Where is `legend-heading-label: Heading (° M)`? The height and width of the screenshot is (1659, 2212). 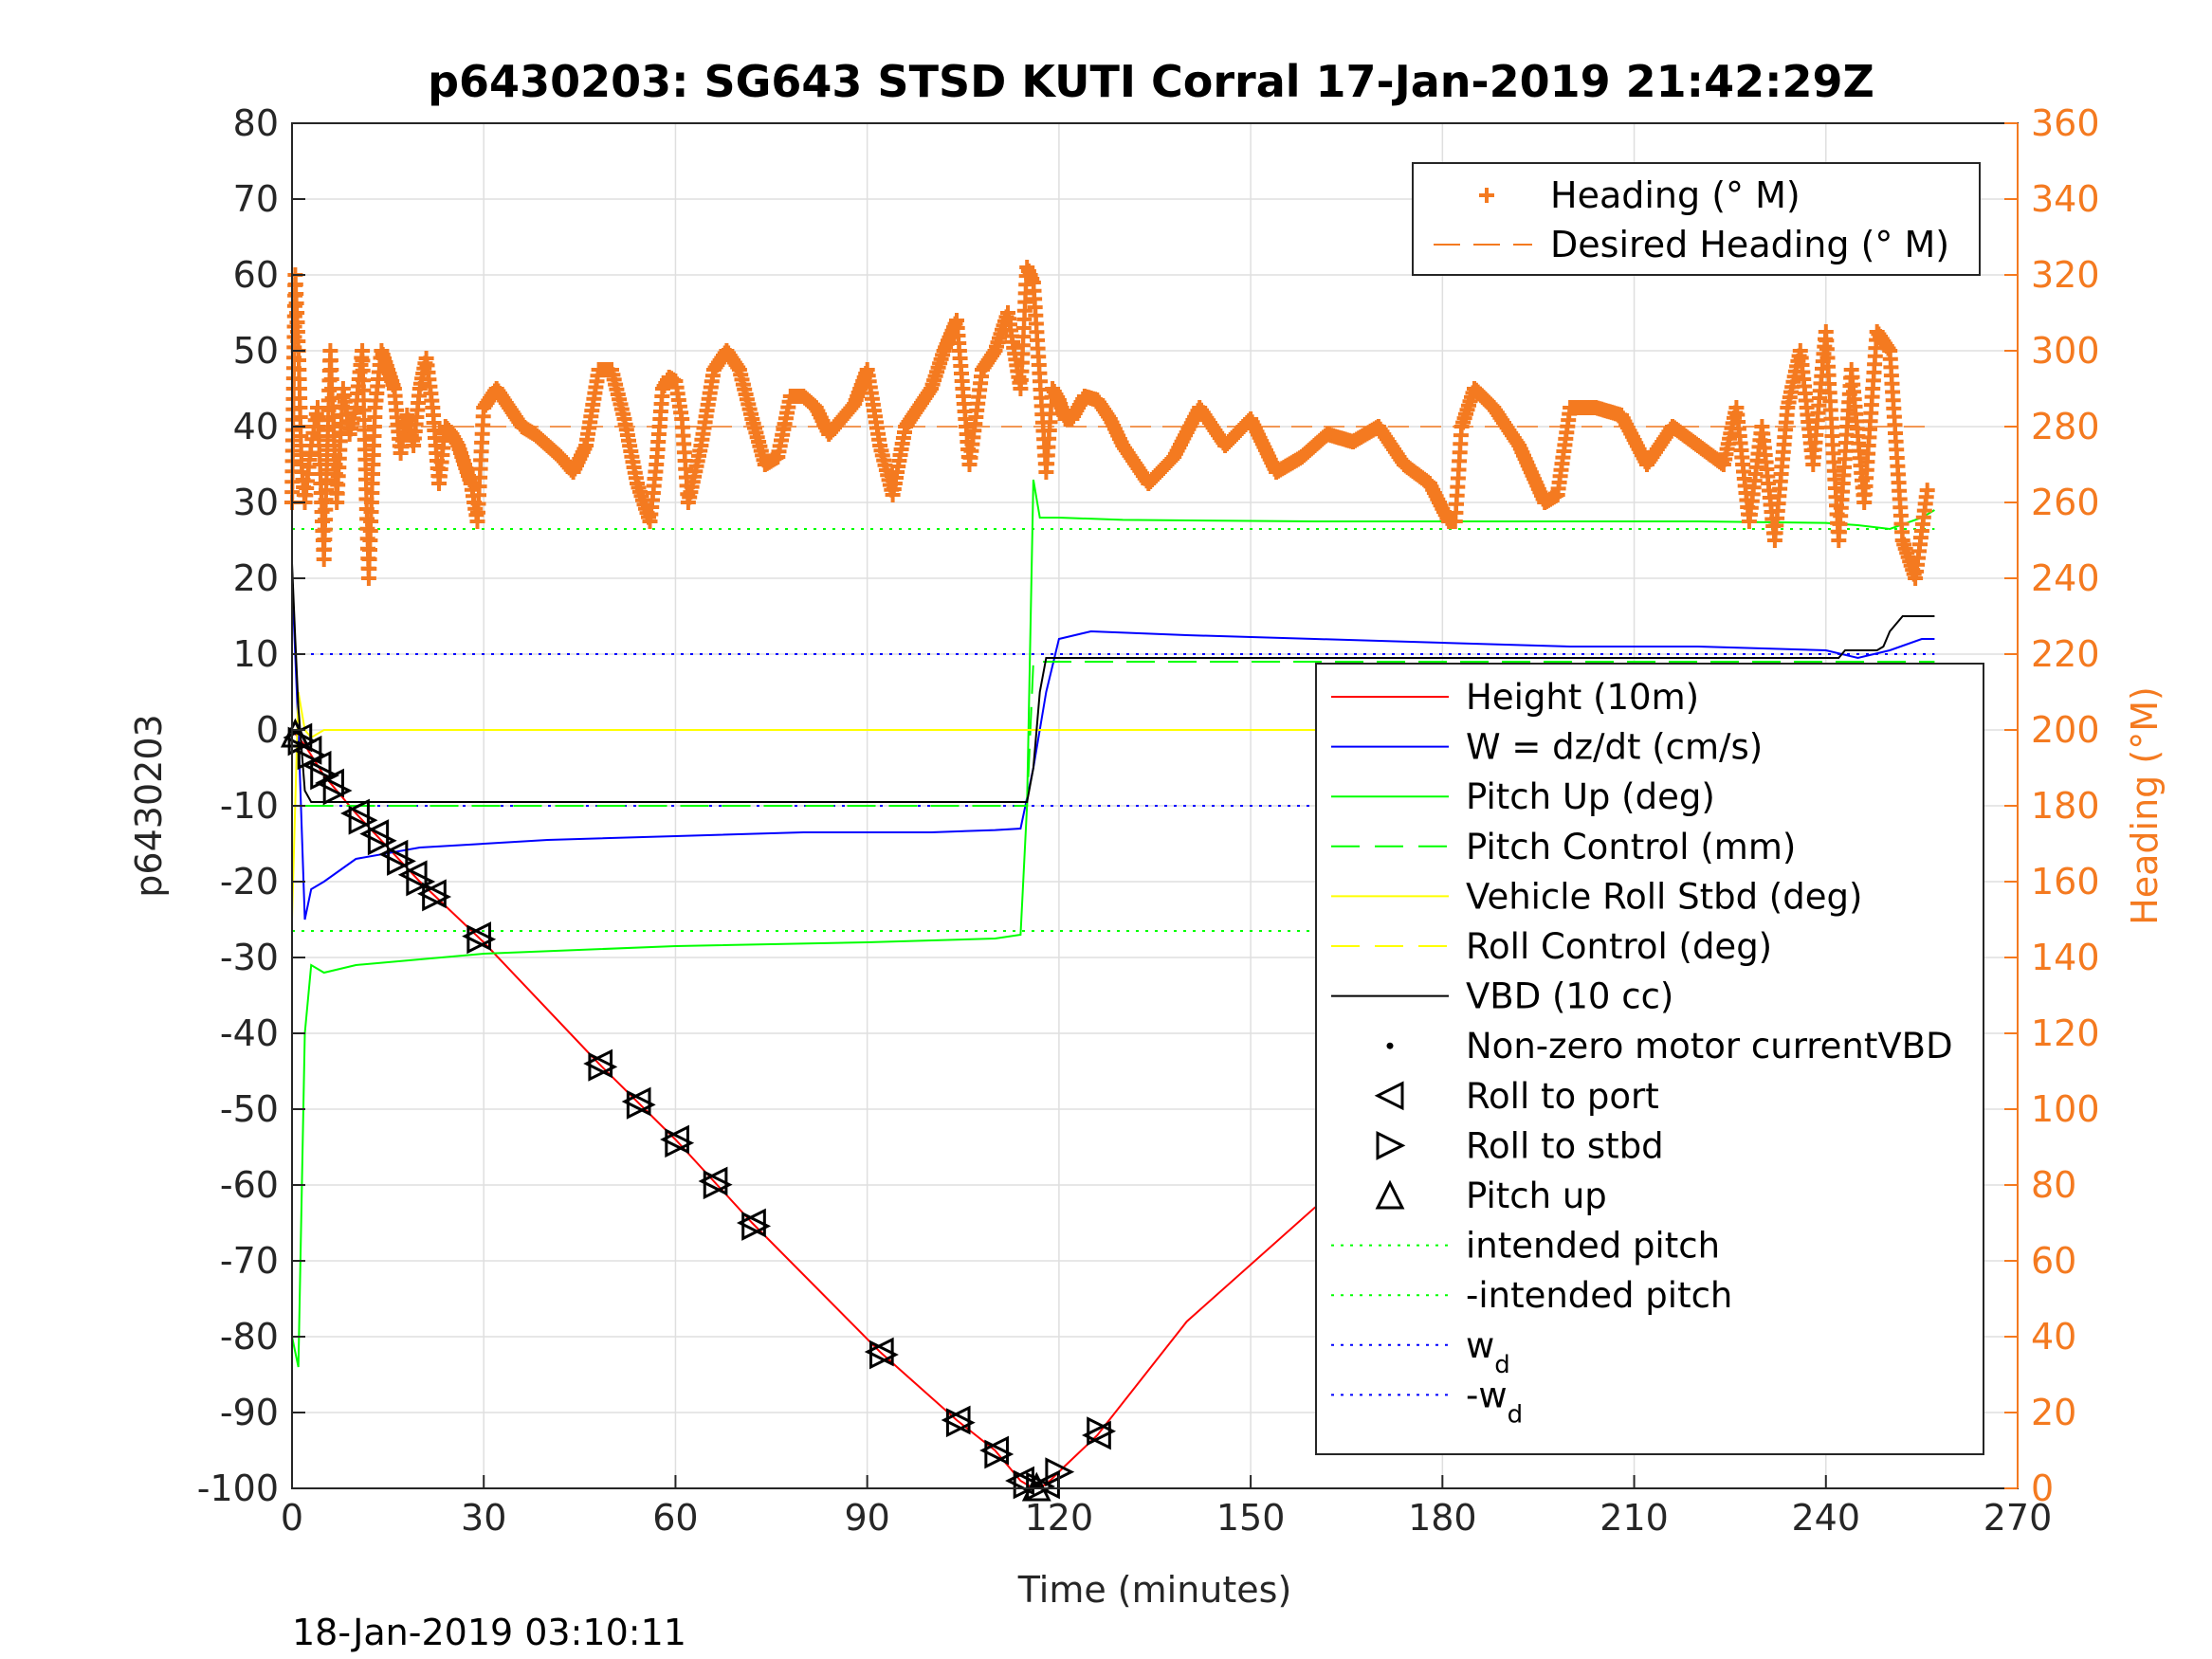
legend-heading-label: Heading (° M) is located at coordinates (1675, 195).